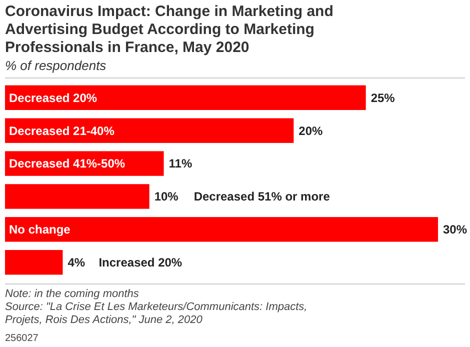 This screenshot has height=347, width=470. What do you see at coordinates (62, 131) in the screenshot?
I see `y-tick-label: Decreased 21-40%` at bounding box center [62, 131].